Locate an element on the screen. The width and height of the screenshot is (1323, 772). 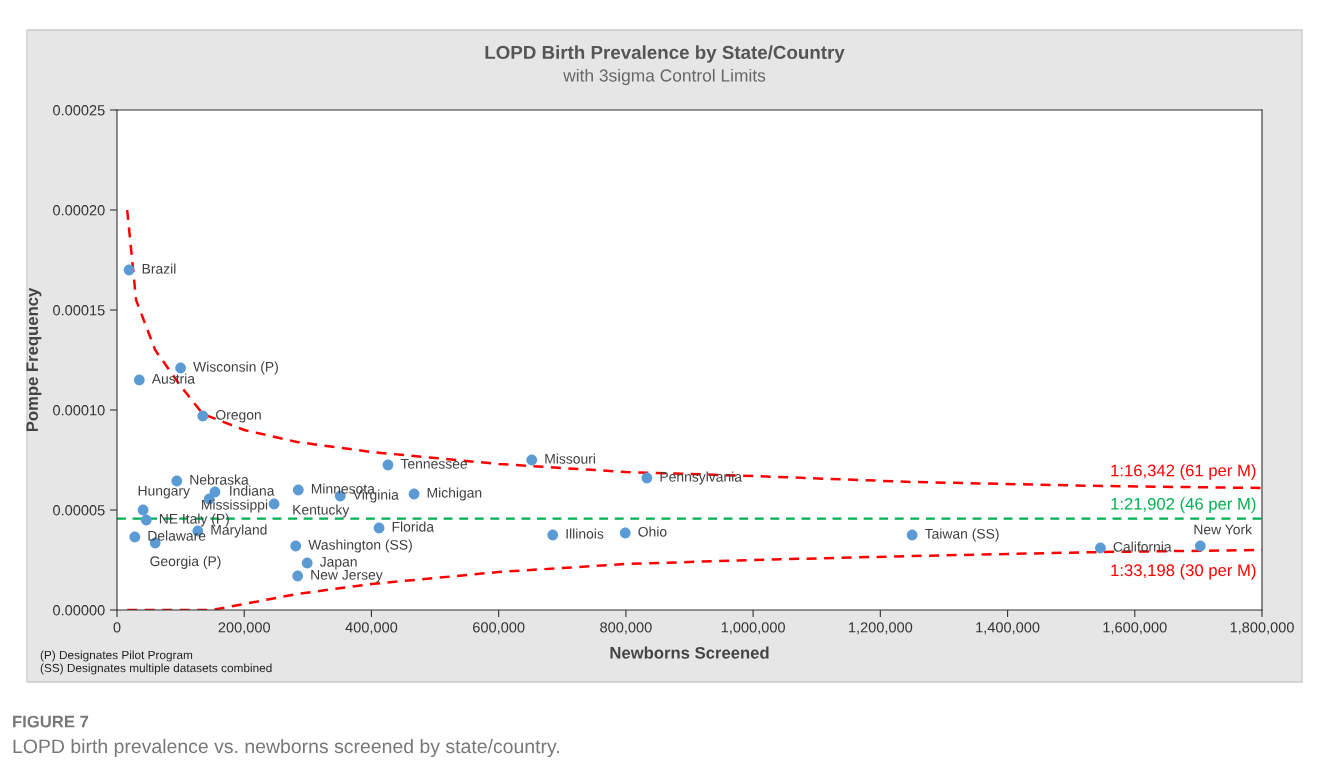
x-tick-label: 800,000 is located at coordinates (626, 628).